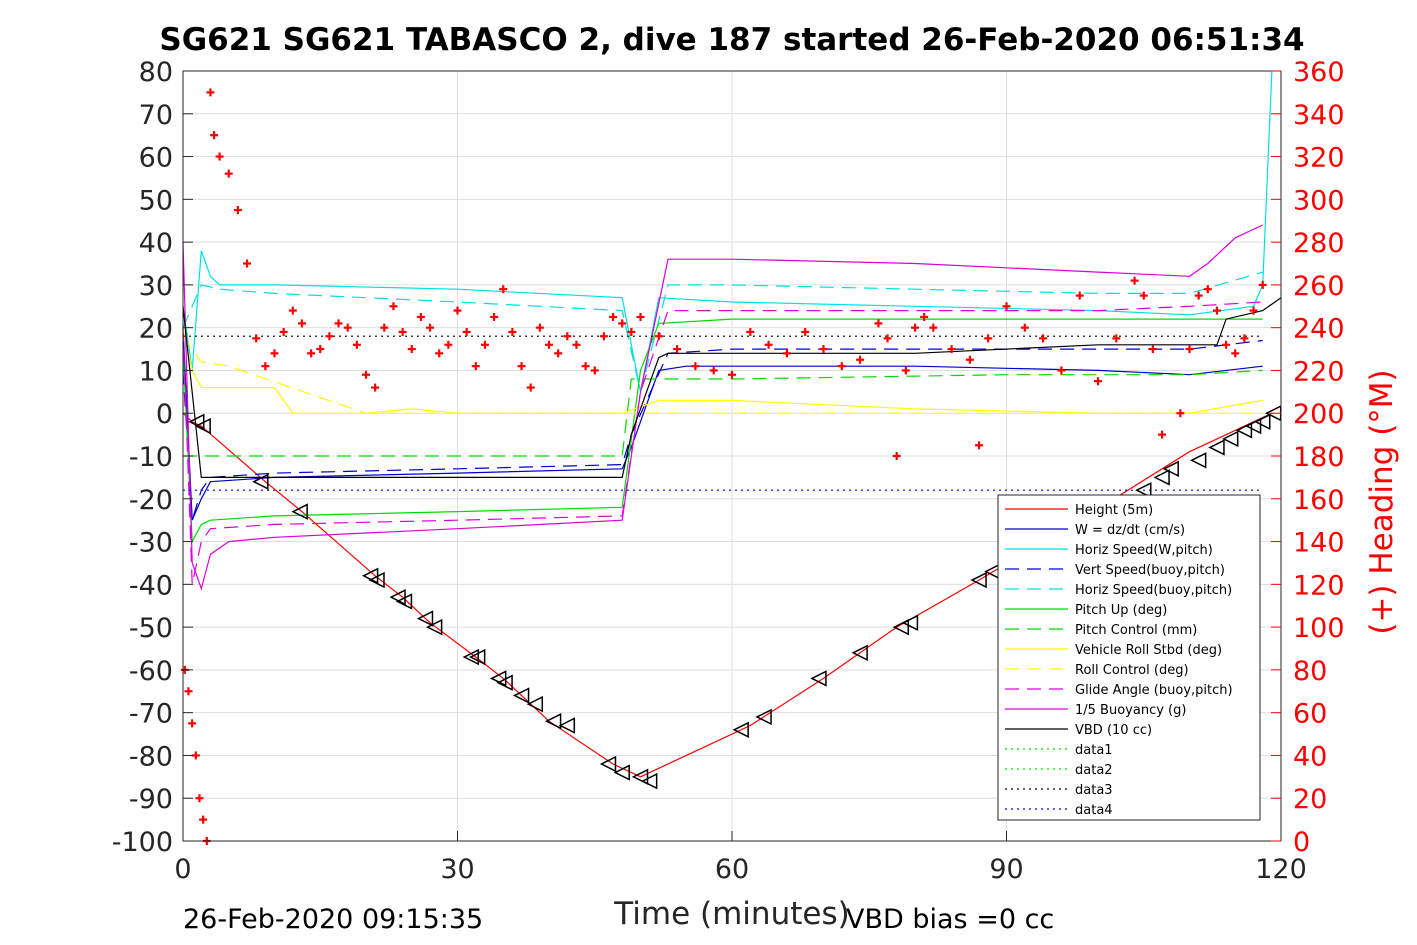 The image size is (1417, 945). What do you see at coordinates (1310, 714) in the screenshot?
I see `y-right-tick-label: 60` at bounding box center [1310, 714].